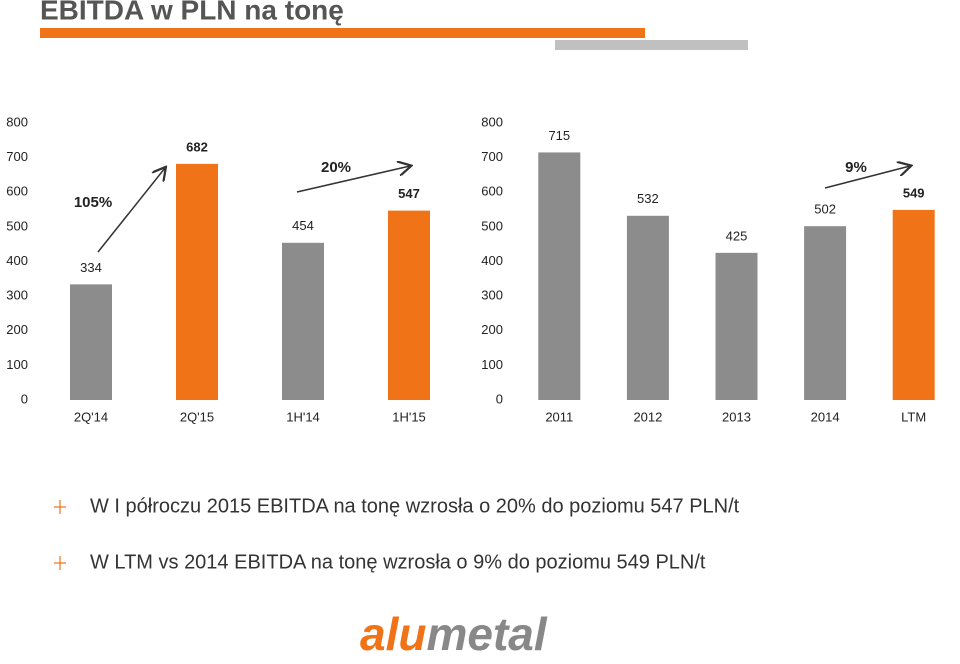 The width and height of the screenshot is (960, 664). I want to click on logo-part: metal, so click(486, 634).